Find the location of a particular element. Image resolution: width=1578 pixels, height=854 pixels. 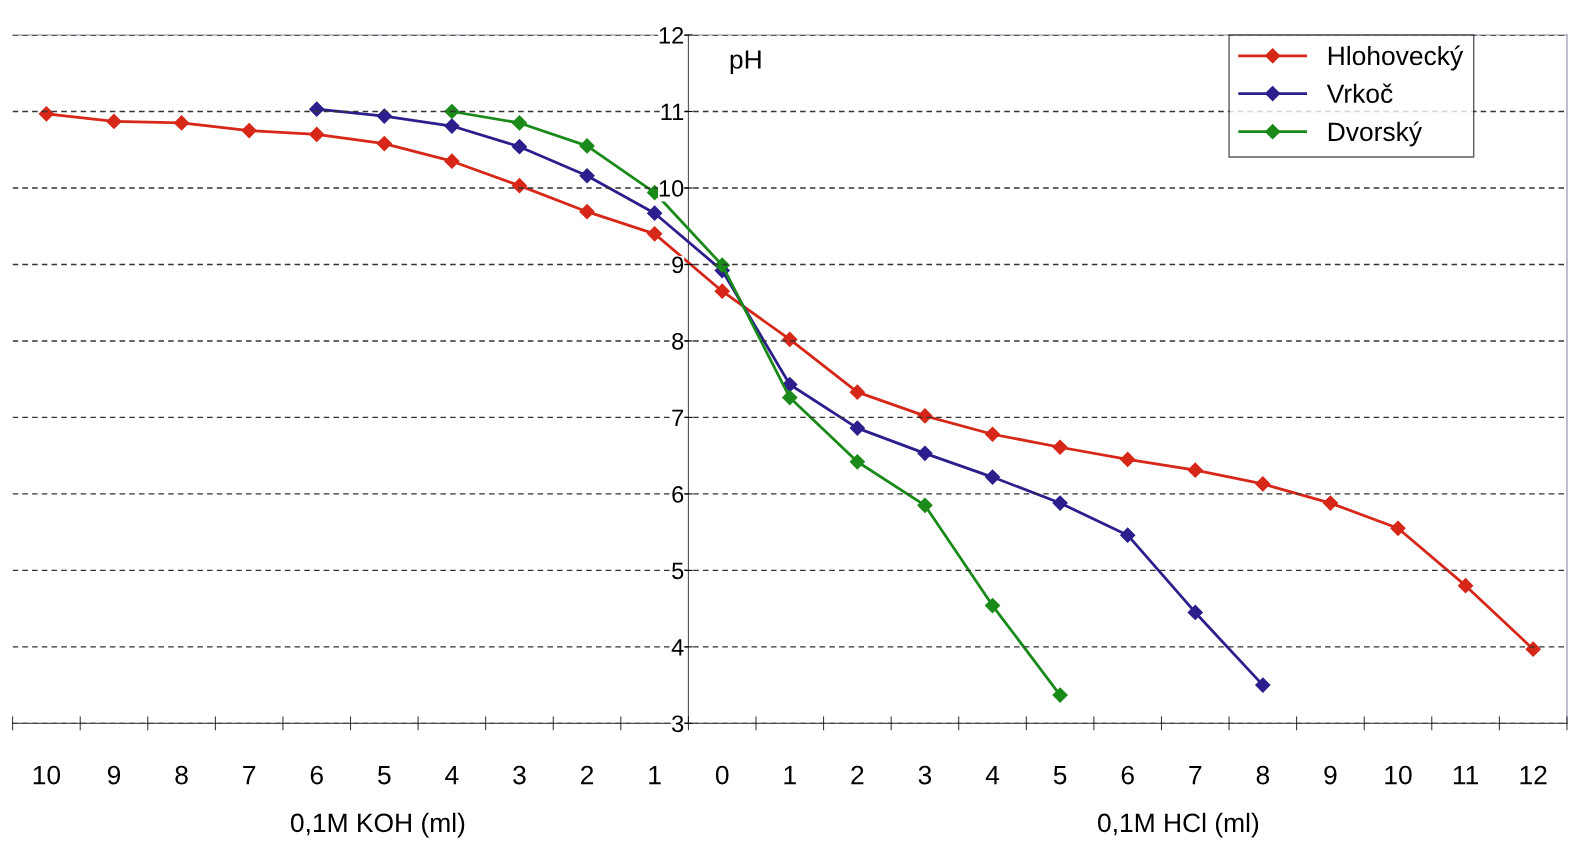

y-tick-label: 12 is located at coordinates (671, 35).